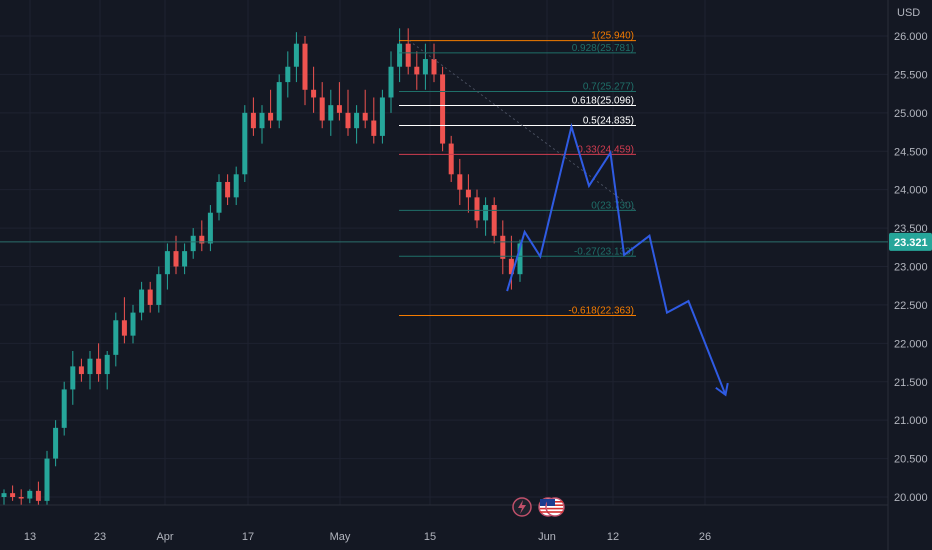 The height and width of the screenshot is (550, 932). I want to click on time-tick-label: 12, so click(613, 537).